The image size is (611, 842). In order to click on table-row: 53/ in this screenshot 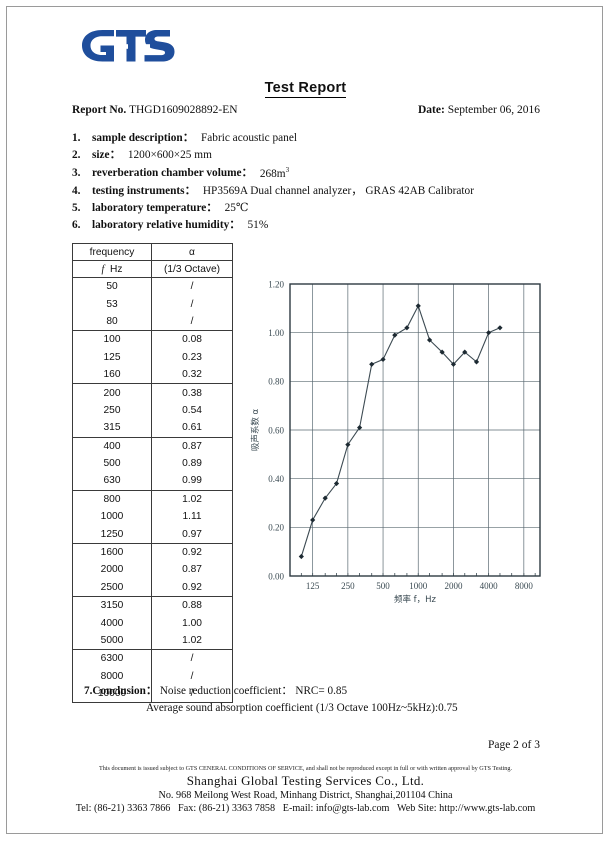, I will do `click(152, 304)`.